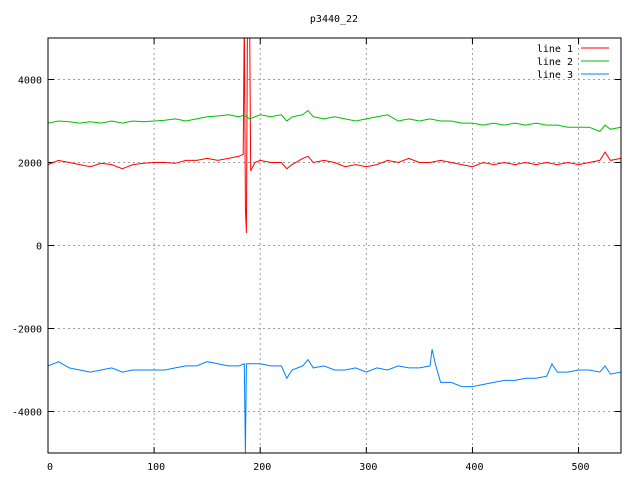 The image size is (640, 480). I want to click on y-tick-label: -4000, so click(27, 413).